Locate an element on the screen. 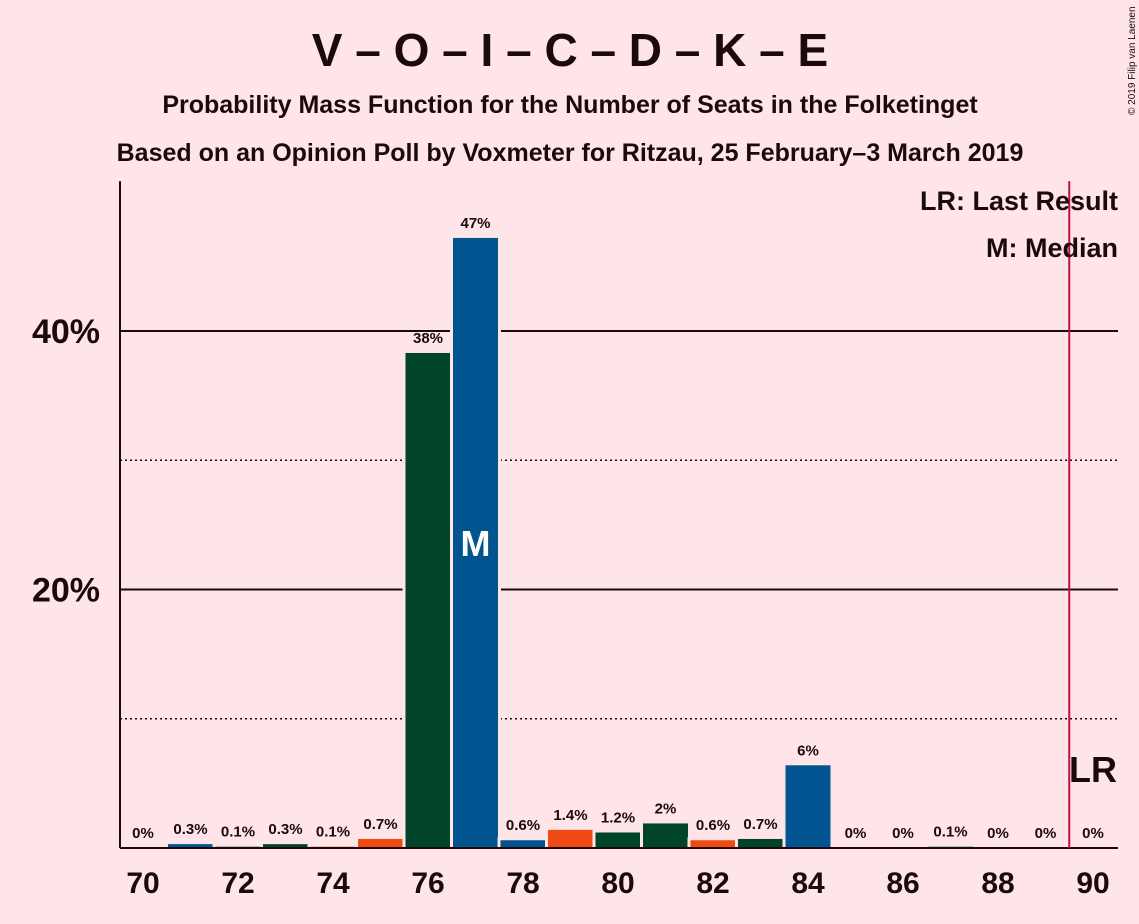 This screenshot has width=1139, height=924. data-label-seat-86: 0% is located at coordinates (903, 833).